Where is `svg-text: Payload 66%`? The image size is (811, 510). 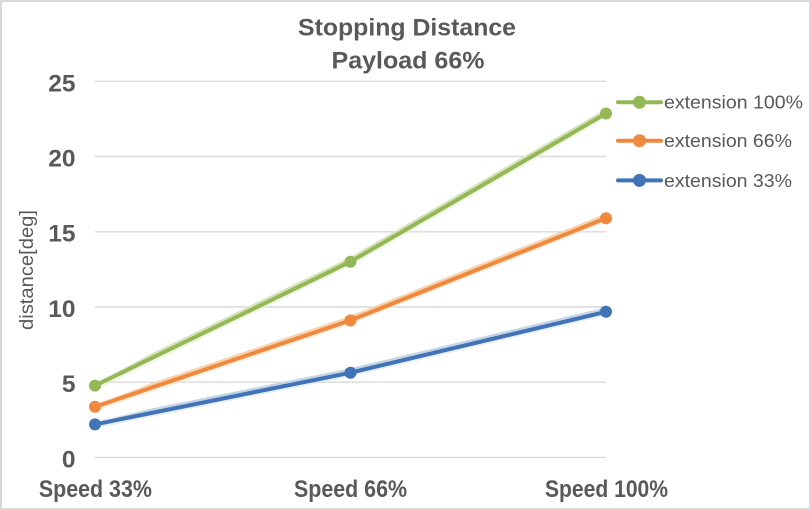 svg-text: Payload 66% is located at coordinates (408, 60).